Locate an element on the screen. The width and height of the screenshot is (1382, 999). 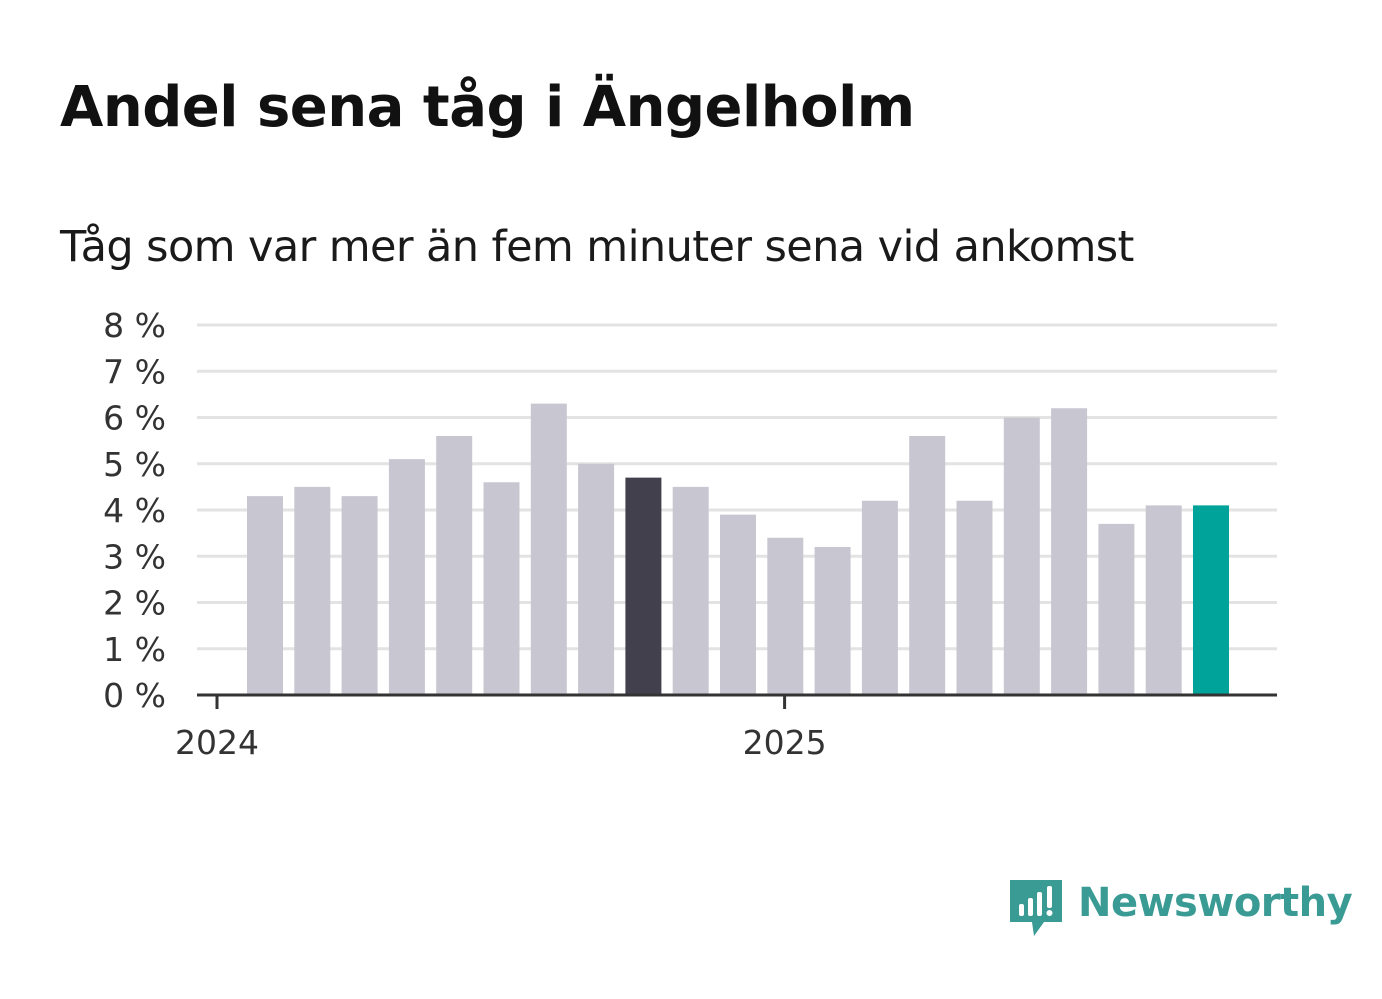
y-tick-label: 0 % is located at coordinates (134, 695).